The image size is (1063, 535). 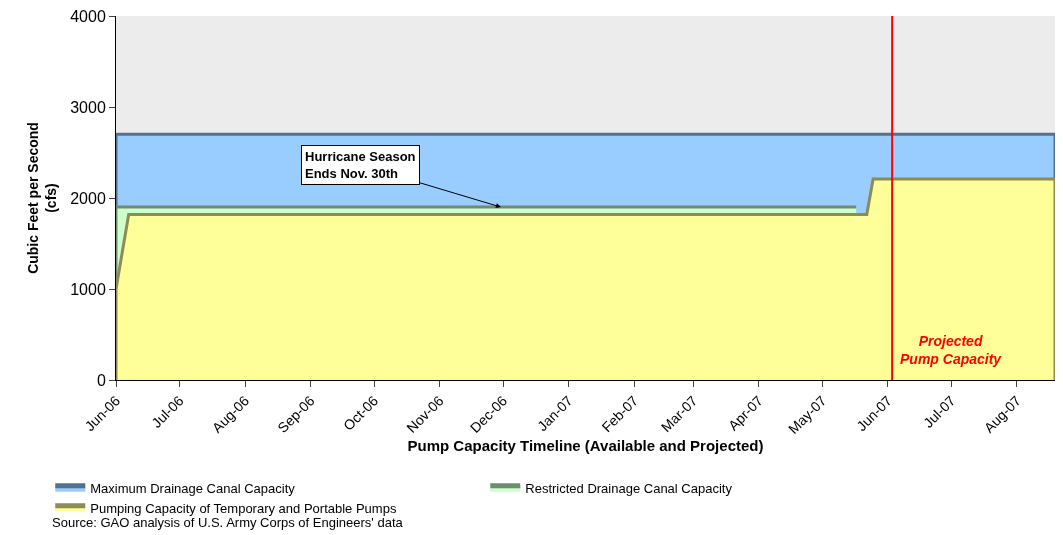 I want to click on y-tick-label: 4000, so click(x=88, y=16).